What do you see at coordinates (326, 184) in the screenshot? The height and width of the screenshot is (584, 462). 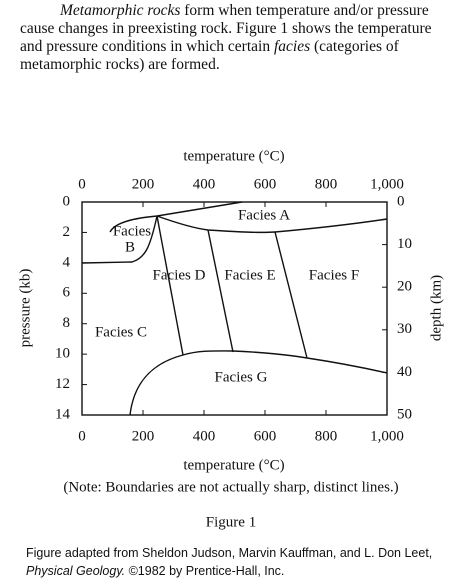 I see `top-tick-label: 800` at bounding box center [326, 184].